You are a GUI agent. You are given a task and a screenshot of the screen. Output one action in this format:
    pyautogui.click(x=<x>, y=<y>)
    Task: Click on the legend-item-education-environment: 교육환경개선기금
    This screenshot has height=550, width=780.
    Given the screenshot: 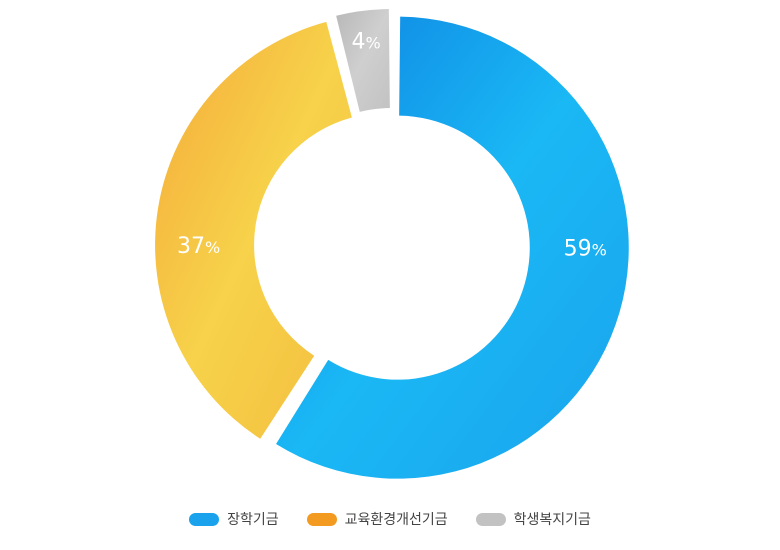 What is the action you would take?
    pyautogui.click(x=377, y=519)
    